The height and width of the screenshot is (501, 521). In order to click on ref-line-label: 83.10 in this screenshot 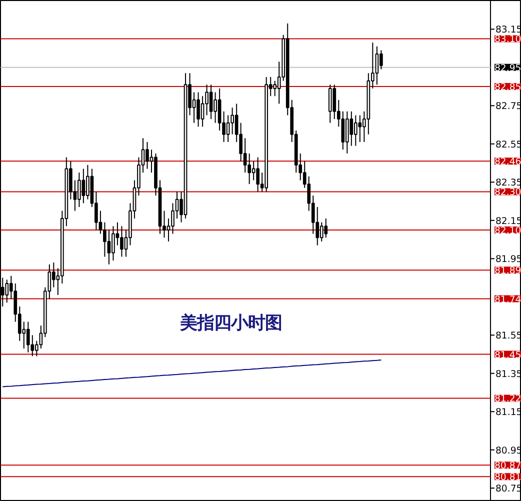, I will do `click(507, 40)`.